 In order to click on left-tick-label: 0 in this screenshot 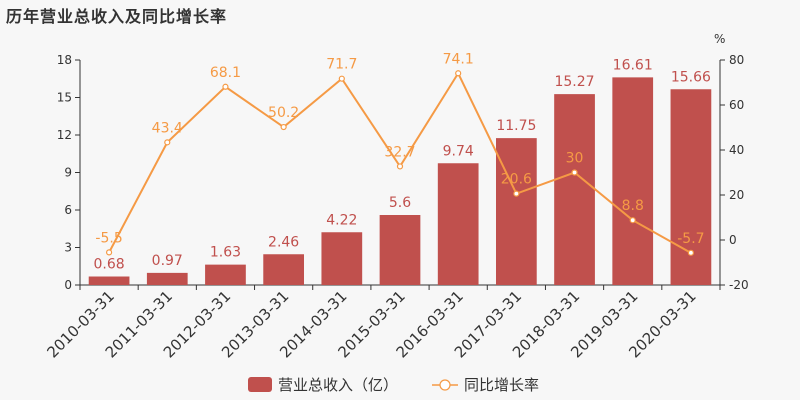, I will do `click(68, 285)`.